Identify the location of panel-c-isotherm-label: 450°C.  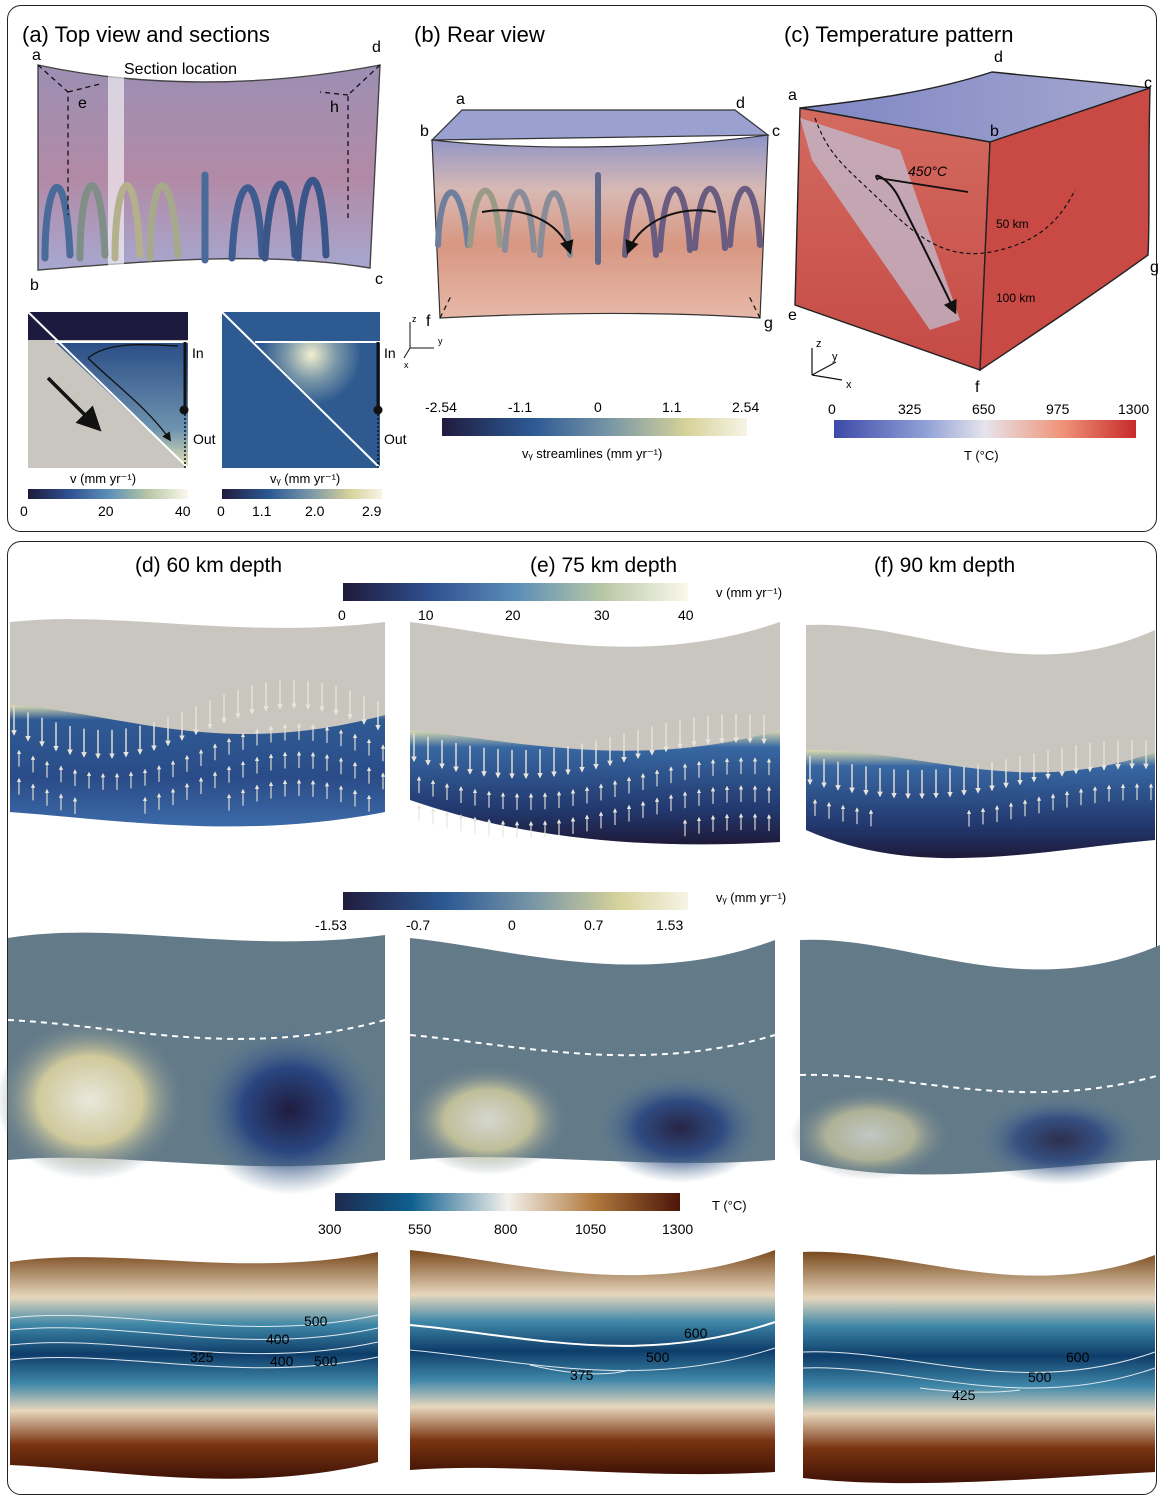
(928, 171).